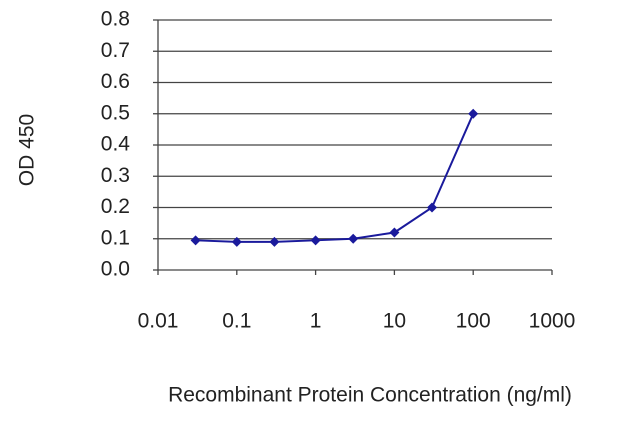 The width and height of the screenshot is (640, 427). Describe the element at coordinates (27, 150) in the screenshot. I see `y-axis-title: OD 450` at that location.